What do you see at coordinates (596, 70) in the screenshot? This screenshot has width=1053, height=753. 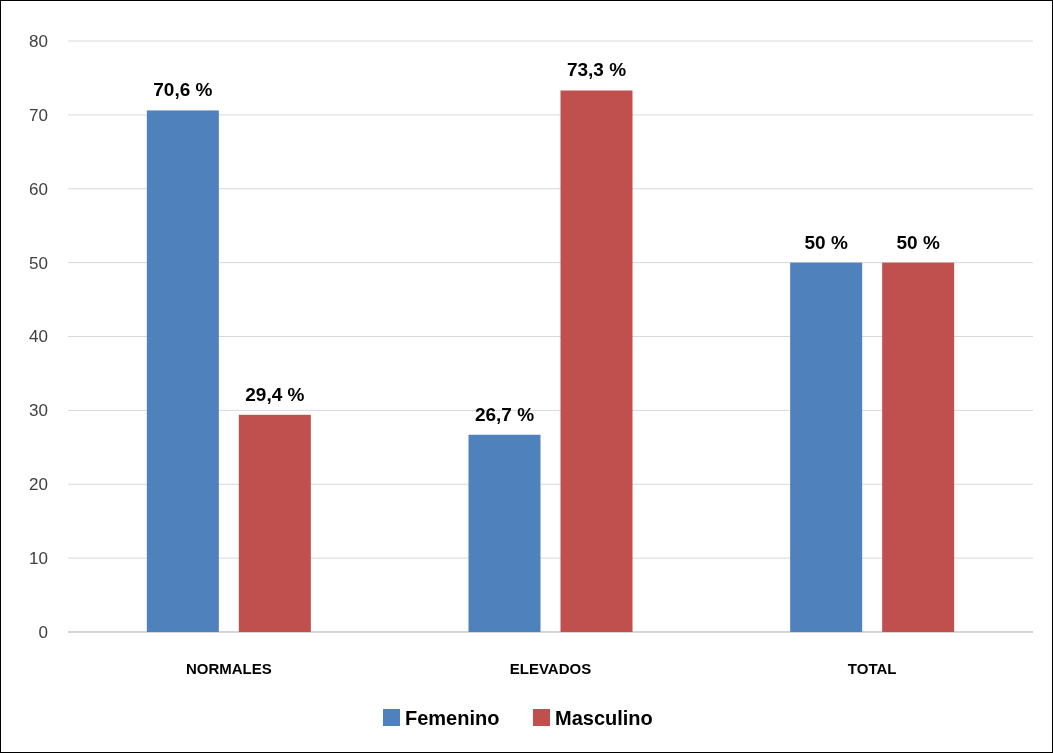 I see `data-label: 73,3 %` at bounding box center [596, 70].